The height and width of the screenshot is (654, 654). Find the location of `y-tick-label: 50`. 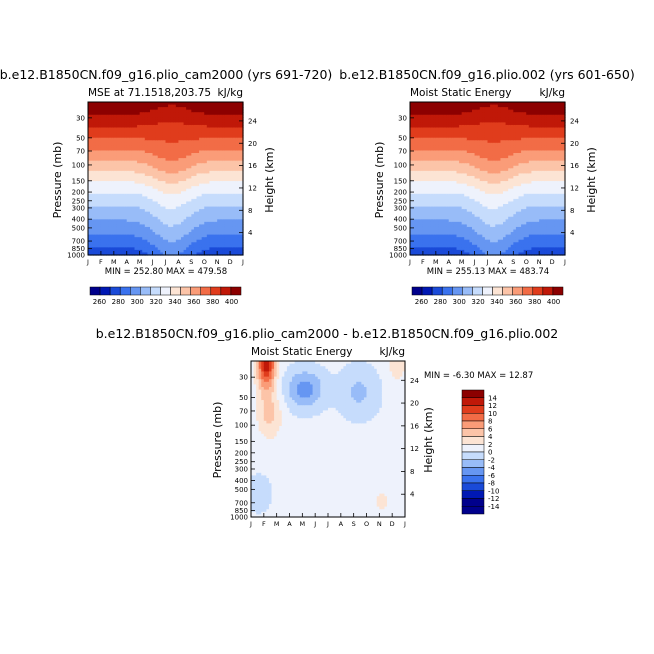

y-tick-label: 50 is located at coordinates (80, 138).